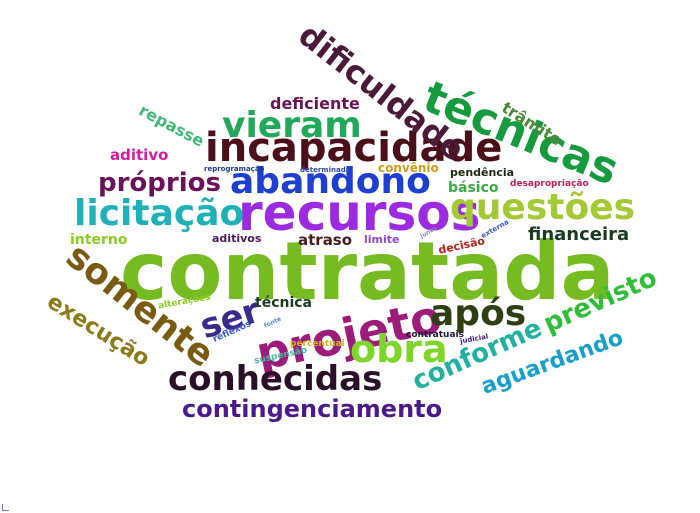  Describe the element at coordinates (159, 183) in the screenshot. I see `word-proprios: próprios` at that location.